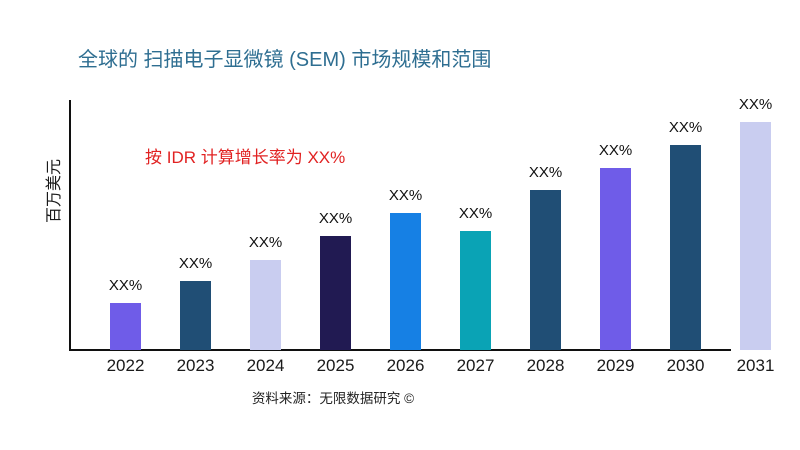 The width and height of the screenshot is (800, 450). What do you see at coordinates (70, 225) in the screenshot?
I see `y-axis-line` at bounding box center [70, 225].